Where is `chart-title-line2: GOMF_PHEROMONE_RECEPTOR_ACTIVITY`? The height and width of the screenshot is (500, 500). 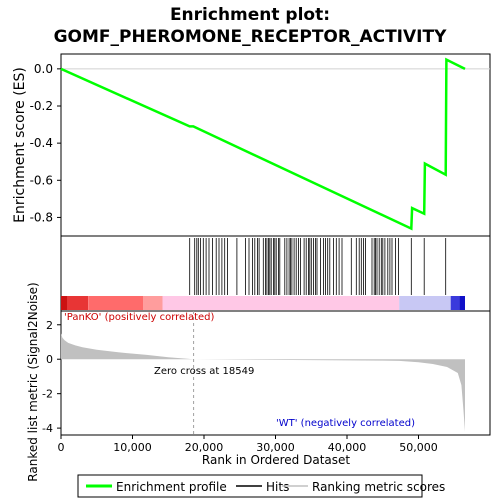 chart-title-line2: GOMF_PHEROMONE_RECEPTOR_ACTIVITY is located at coordinates (251, 37).